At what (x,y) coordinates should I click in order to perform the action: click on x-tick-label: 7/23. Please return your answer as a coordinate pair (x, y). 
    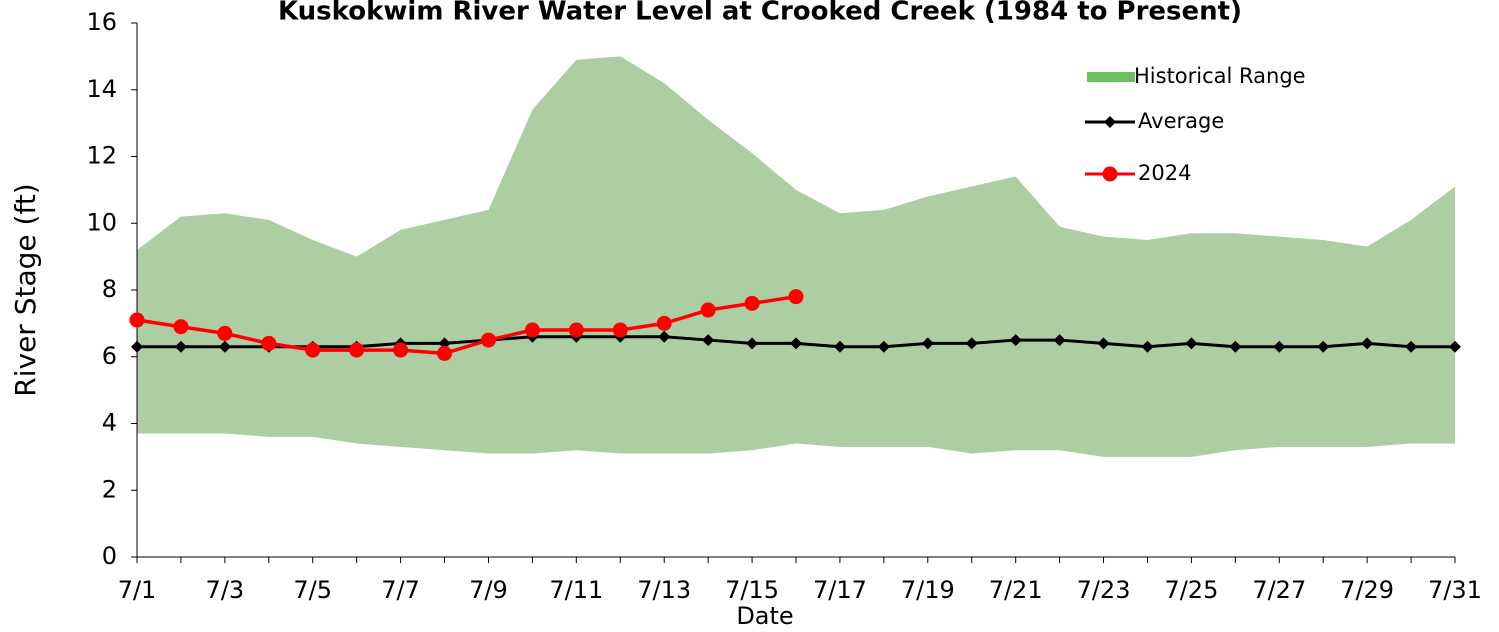
    Looking at the image, I should click on (1104, 590).